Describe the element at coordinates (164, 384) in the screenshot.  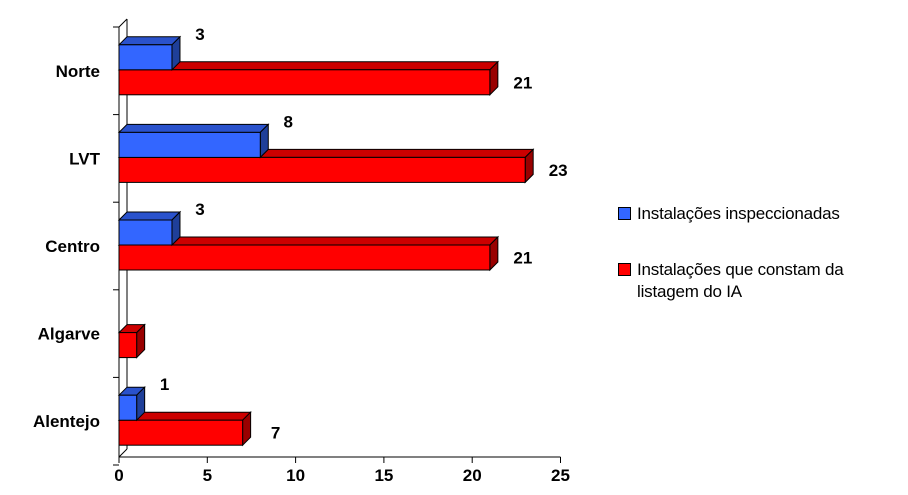
I see `data-label-inspeccionadas: 1` at that location.